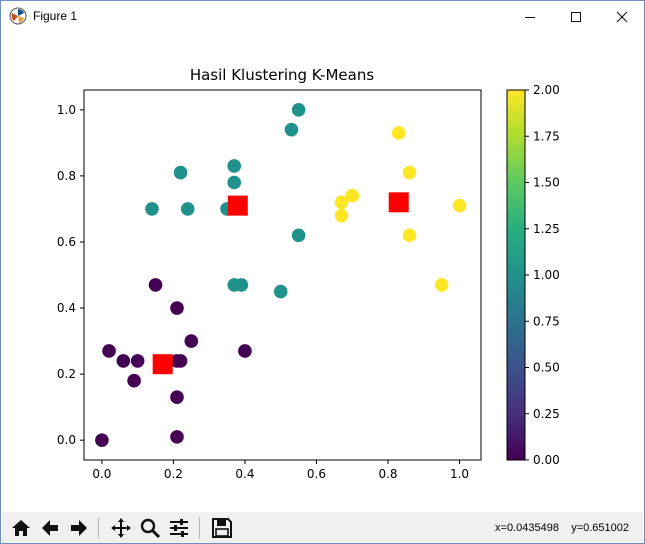 Image resolution: width=645 pixels, height=544 pixels. I want to click on x-tick-label: 0.4, so click(244, 474).